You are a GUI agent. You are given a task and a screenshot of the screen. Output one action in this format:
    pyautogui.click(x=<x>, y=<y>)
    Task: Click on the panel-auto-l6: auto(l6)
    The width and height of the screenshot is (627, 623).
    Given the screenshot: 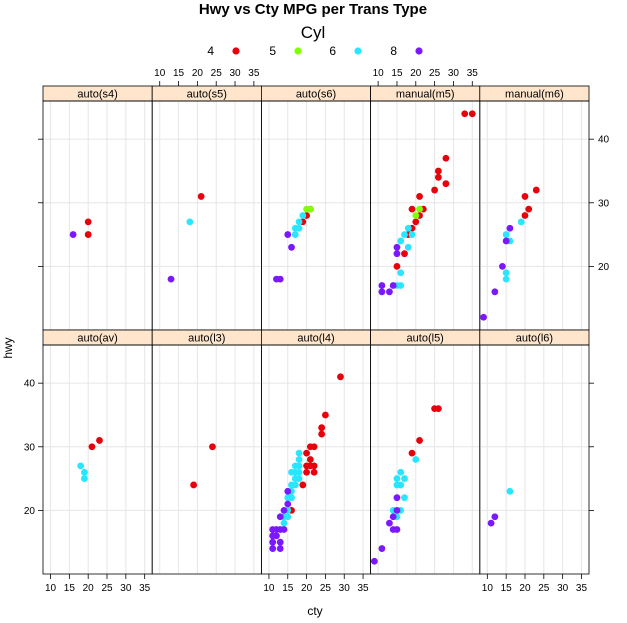 What is the action you would take?
    pyautogui.click(x=534, y=452)
    